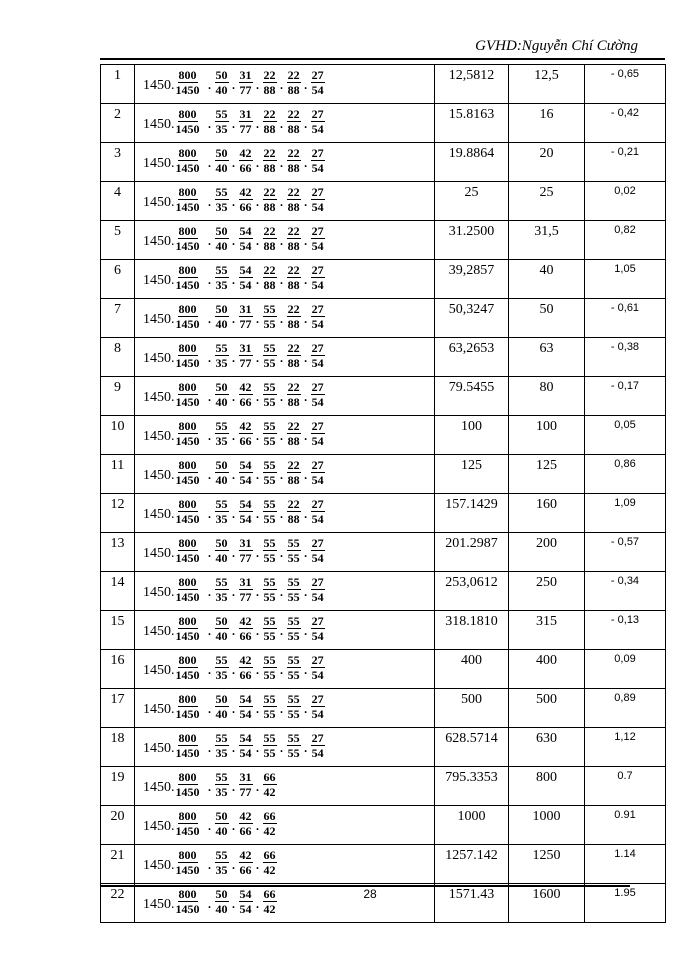  Describe the element at coordinates (625, 279) in the screenshot. I see `error-percent: 1,05` at that location.